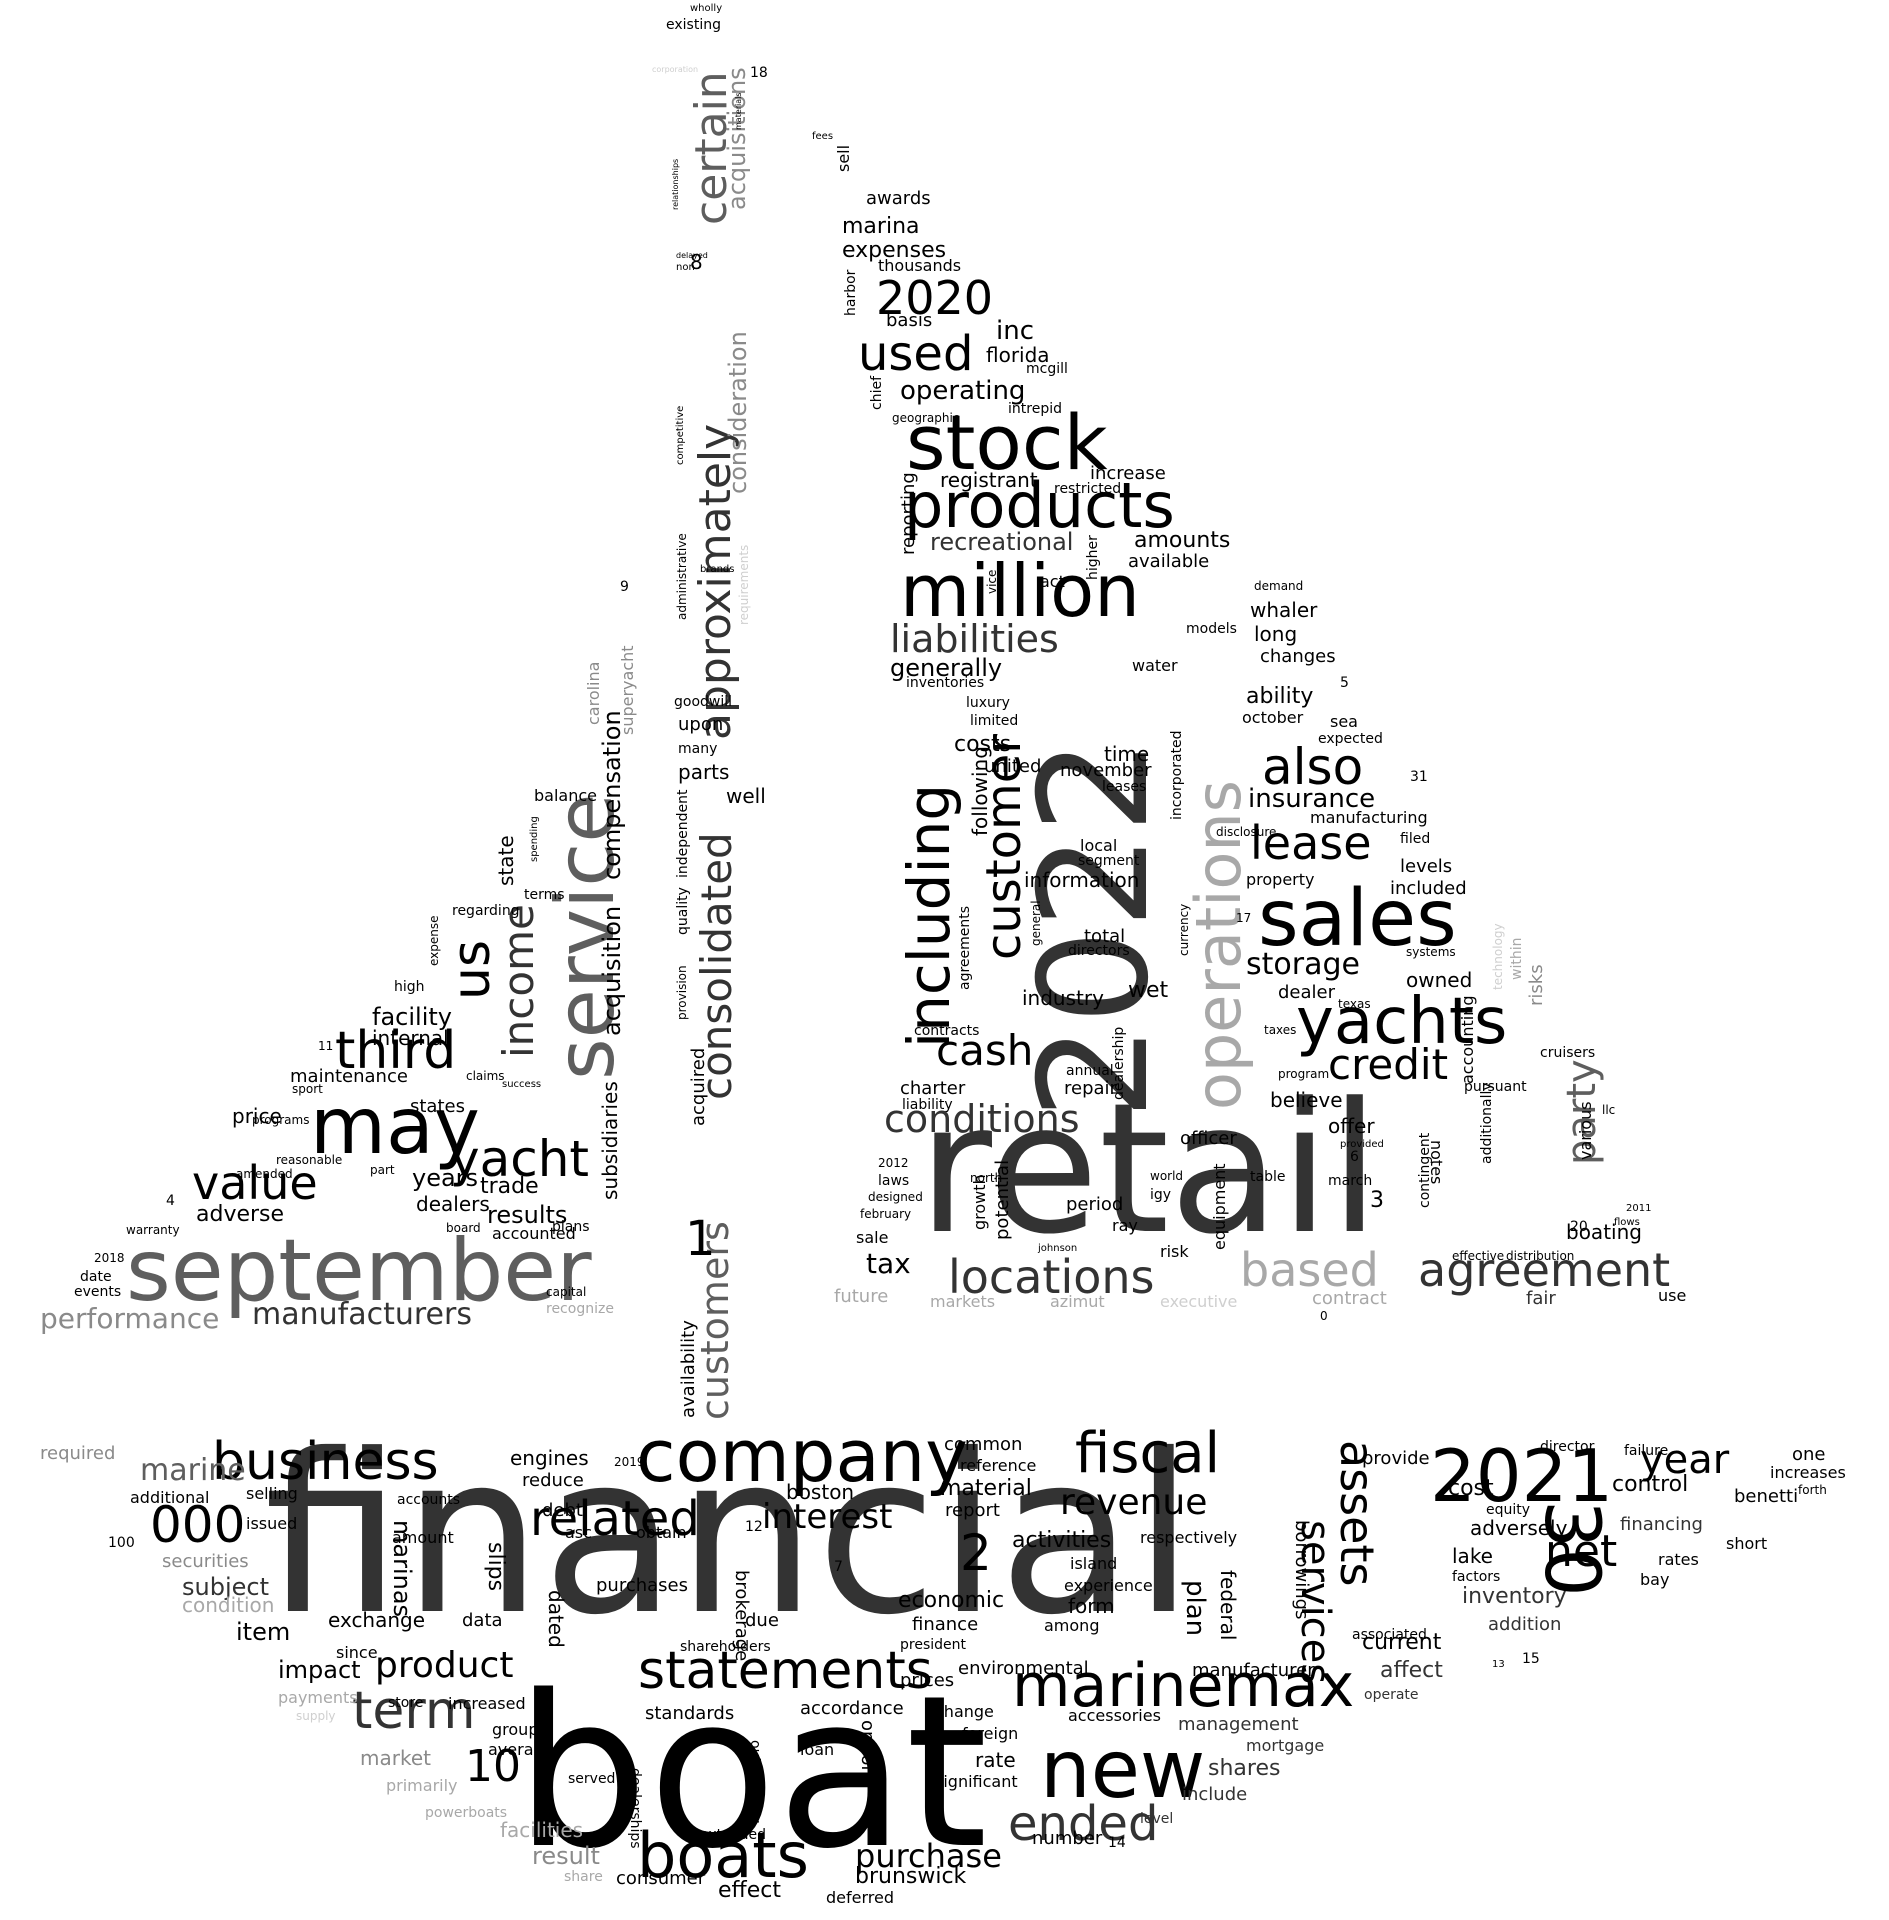 The width and height of the screenshot is (1889, 1920). I want to click on word-available: available, so click(1169, 561).